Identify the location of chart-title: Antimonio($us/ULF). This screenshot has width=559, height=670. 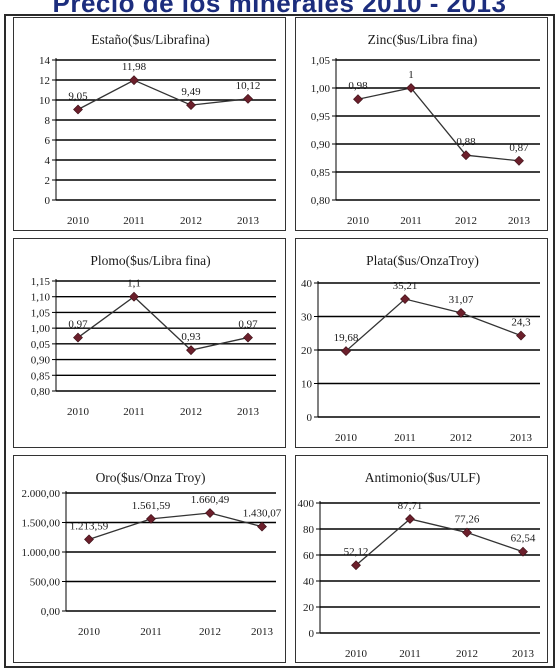
(423, 477).